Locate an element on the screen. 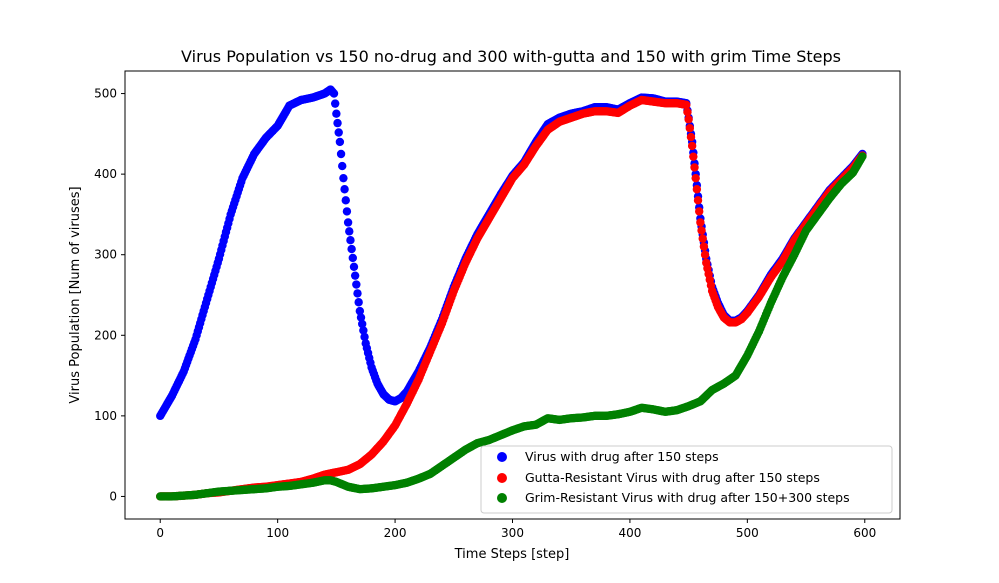 The width and height of the screenshot is (999, 583). y-axis-label: Virus Population [Num of viruses] is located at coordinates (75, 294).